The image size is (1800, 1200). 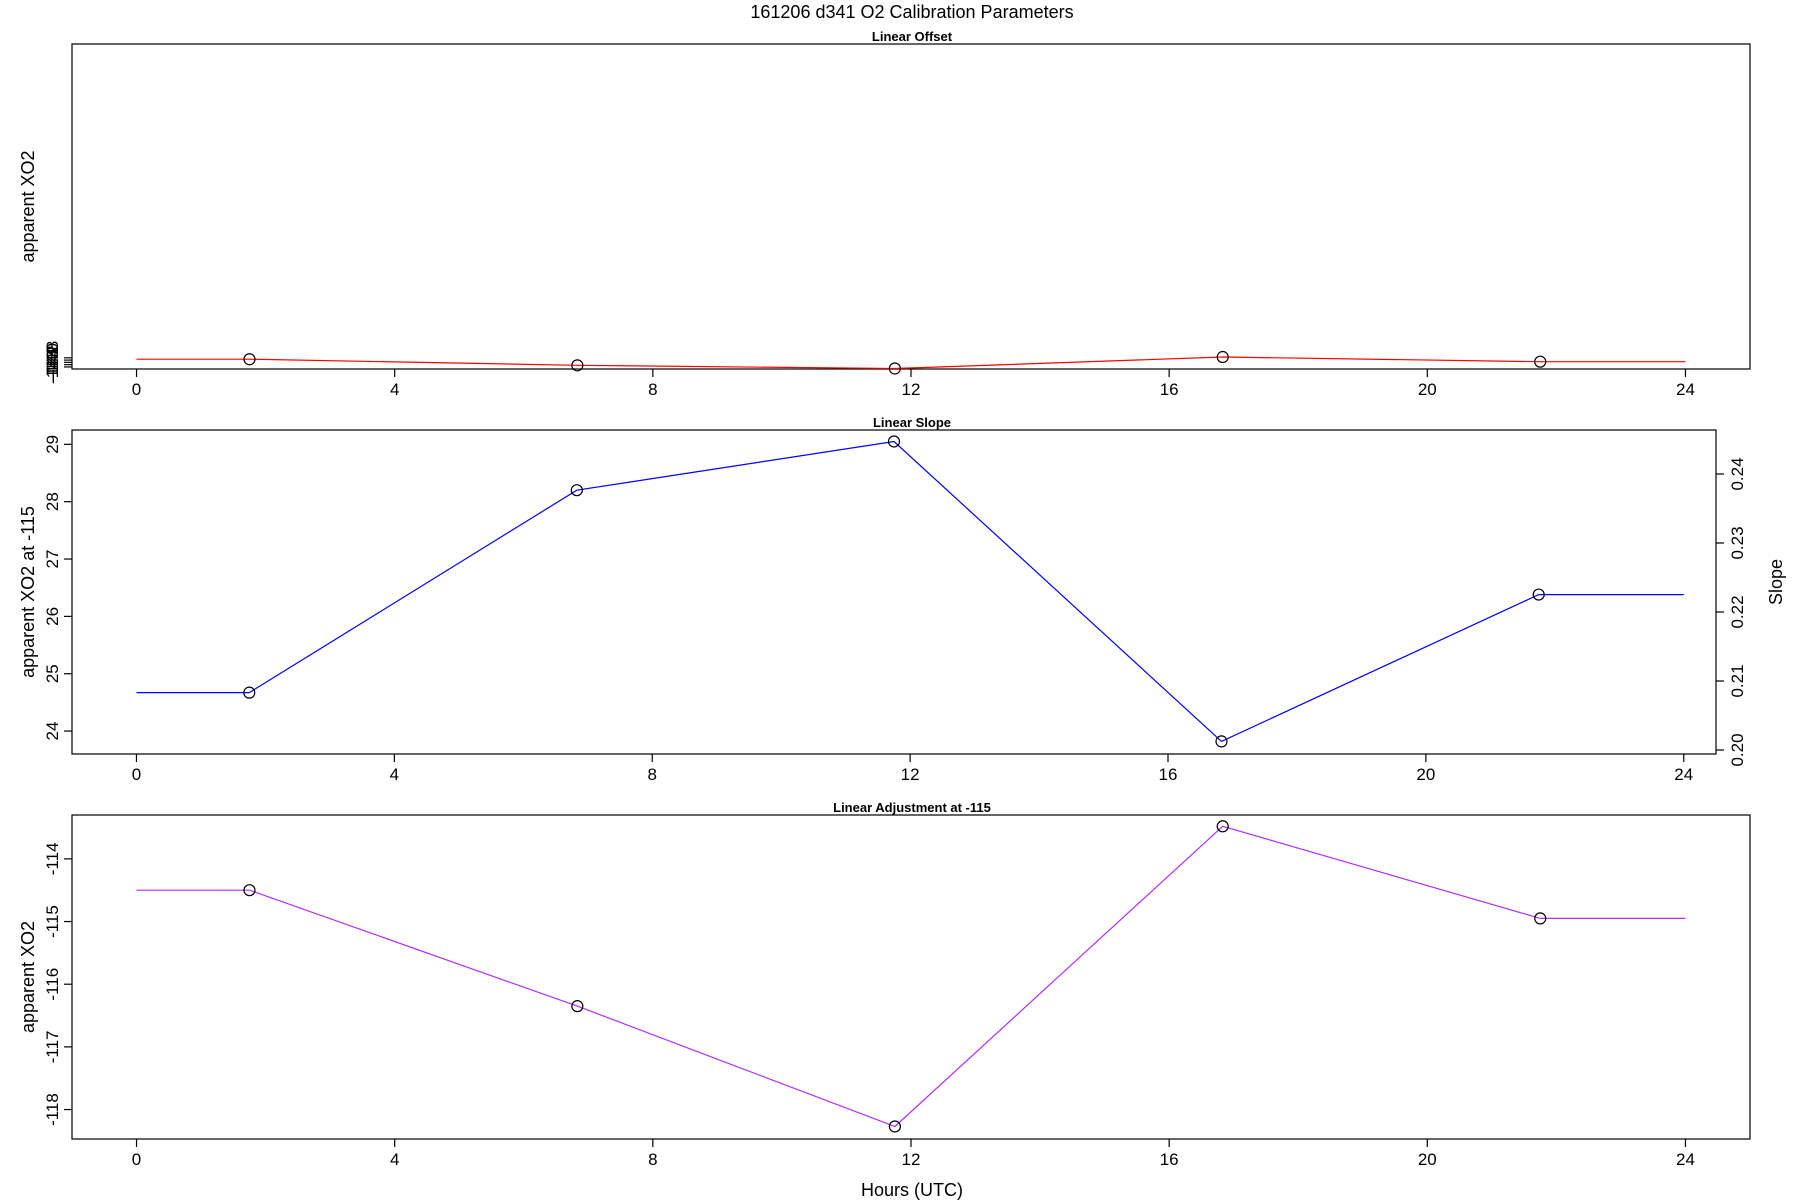 I want to click on y-tick-label: -118, so click(x=52, y=1109).